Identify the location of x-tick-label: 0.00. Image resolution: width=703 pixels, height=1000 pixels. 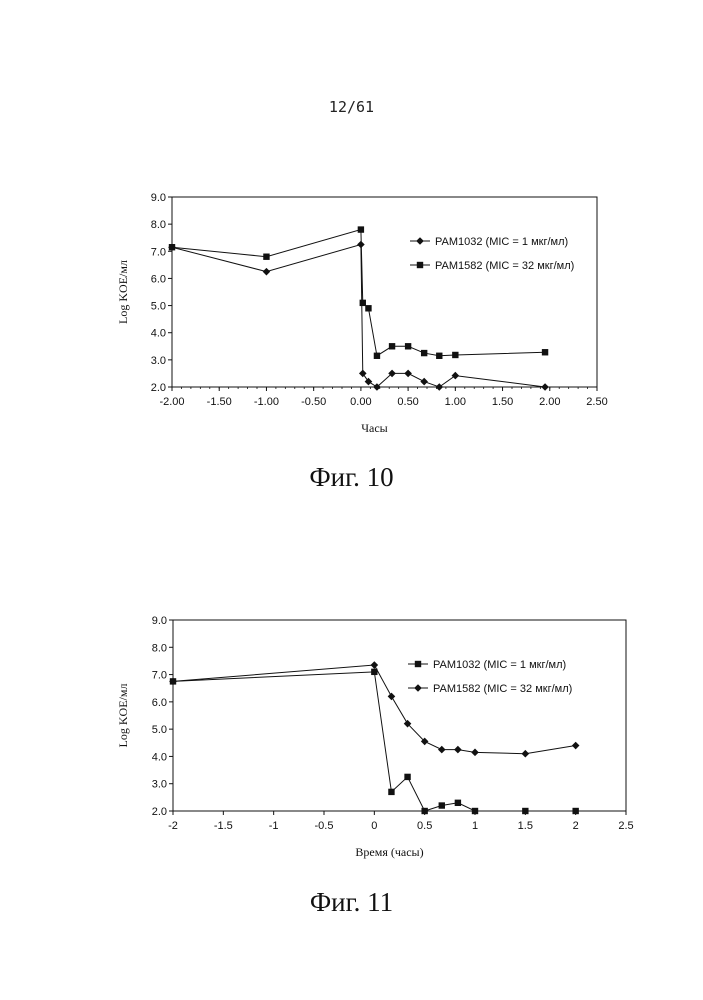
(360, 402).